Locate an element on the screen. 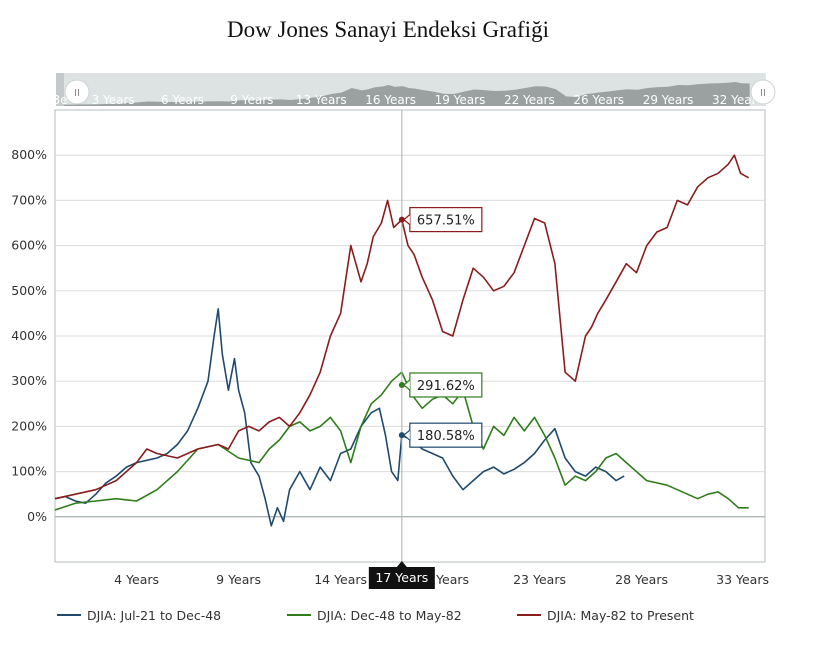 This screenshot has width=827, height=655. navigator-label: 19 Years is located at coordinates (460, 100).